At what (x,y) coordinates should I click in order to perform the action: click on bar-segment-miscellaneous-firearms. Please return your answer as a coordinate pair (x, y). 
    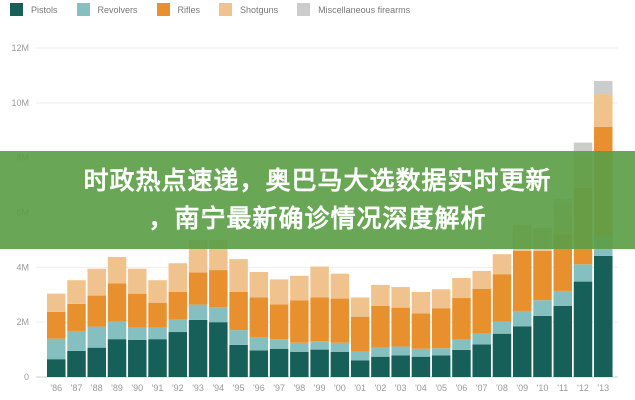
    Looking at the image, I should click on (603, 87).